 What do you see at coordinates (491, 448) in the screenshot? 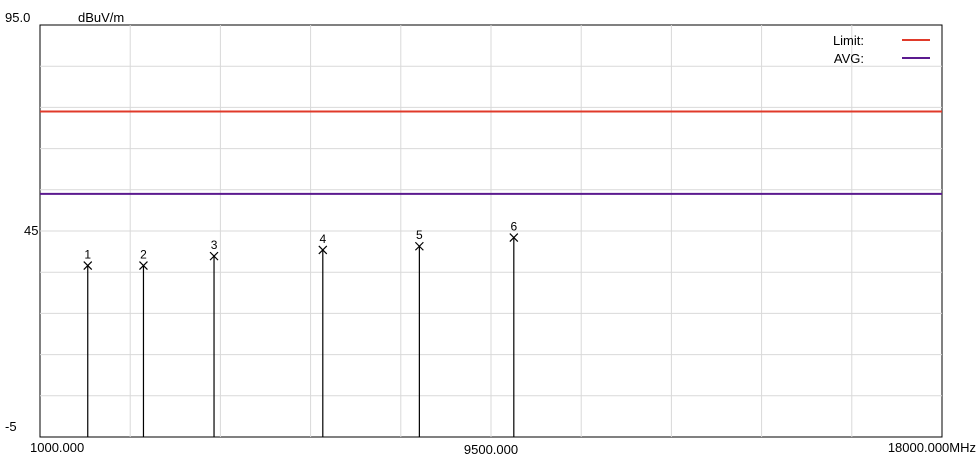
I see `x-tick-label: 9500.000` at bounding box center [491, 448].